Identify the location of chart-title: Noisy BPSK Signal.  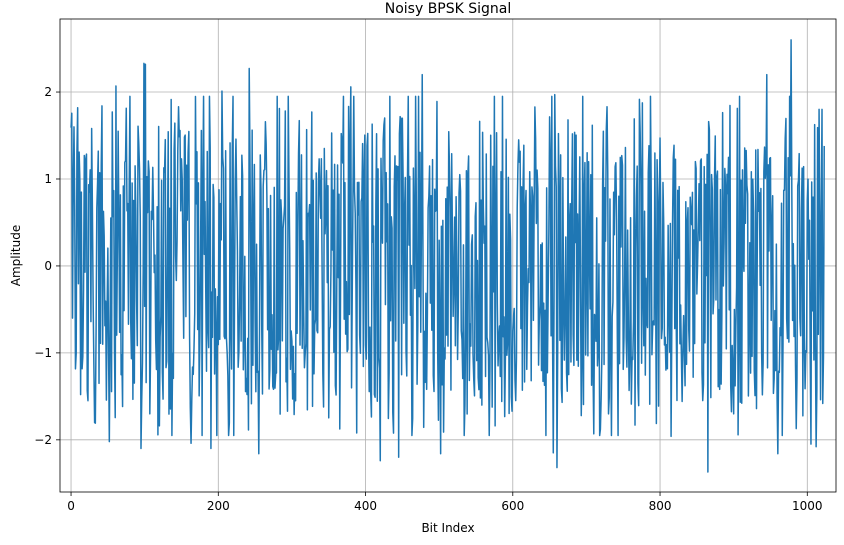
(448, 9).